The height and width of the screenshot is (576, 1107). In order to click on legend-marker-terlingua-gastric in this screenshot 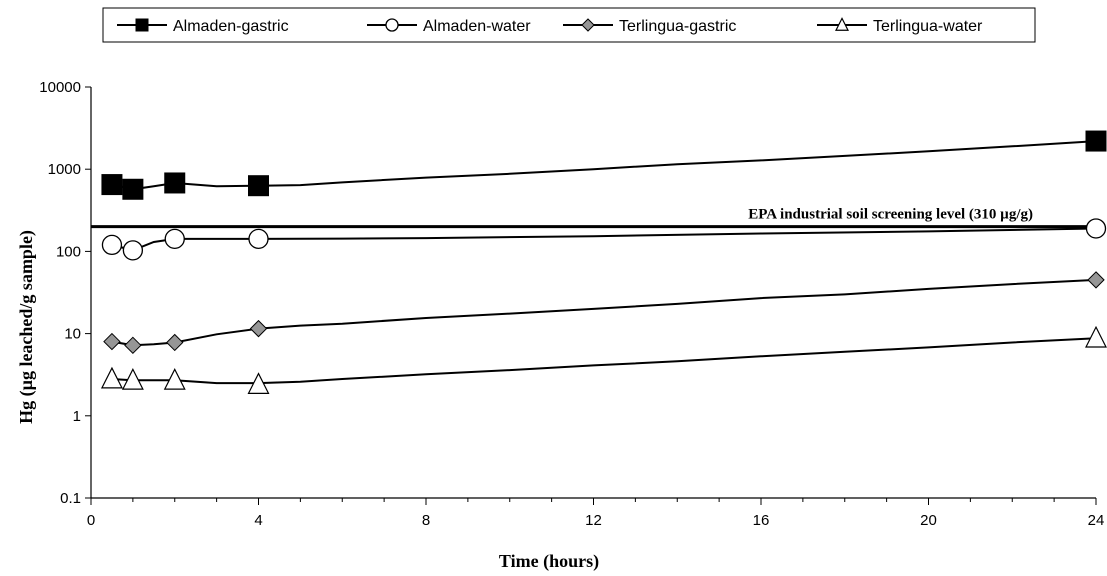, I will do `click(588, 25)`.